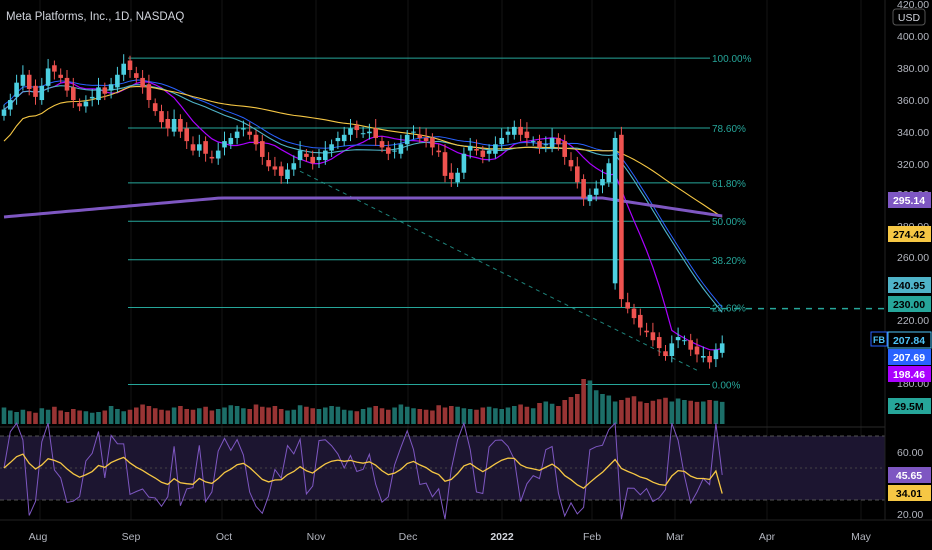  I want to click on rsi-ma-badge-label: 34.01, so click(909, 494).